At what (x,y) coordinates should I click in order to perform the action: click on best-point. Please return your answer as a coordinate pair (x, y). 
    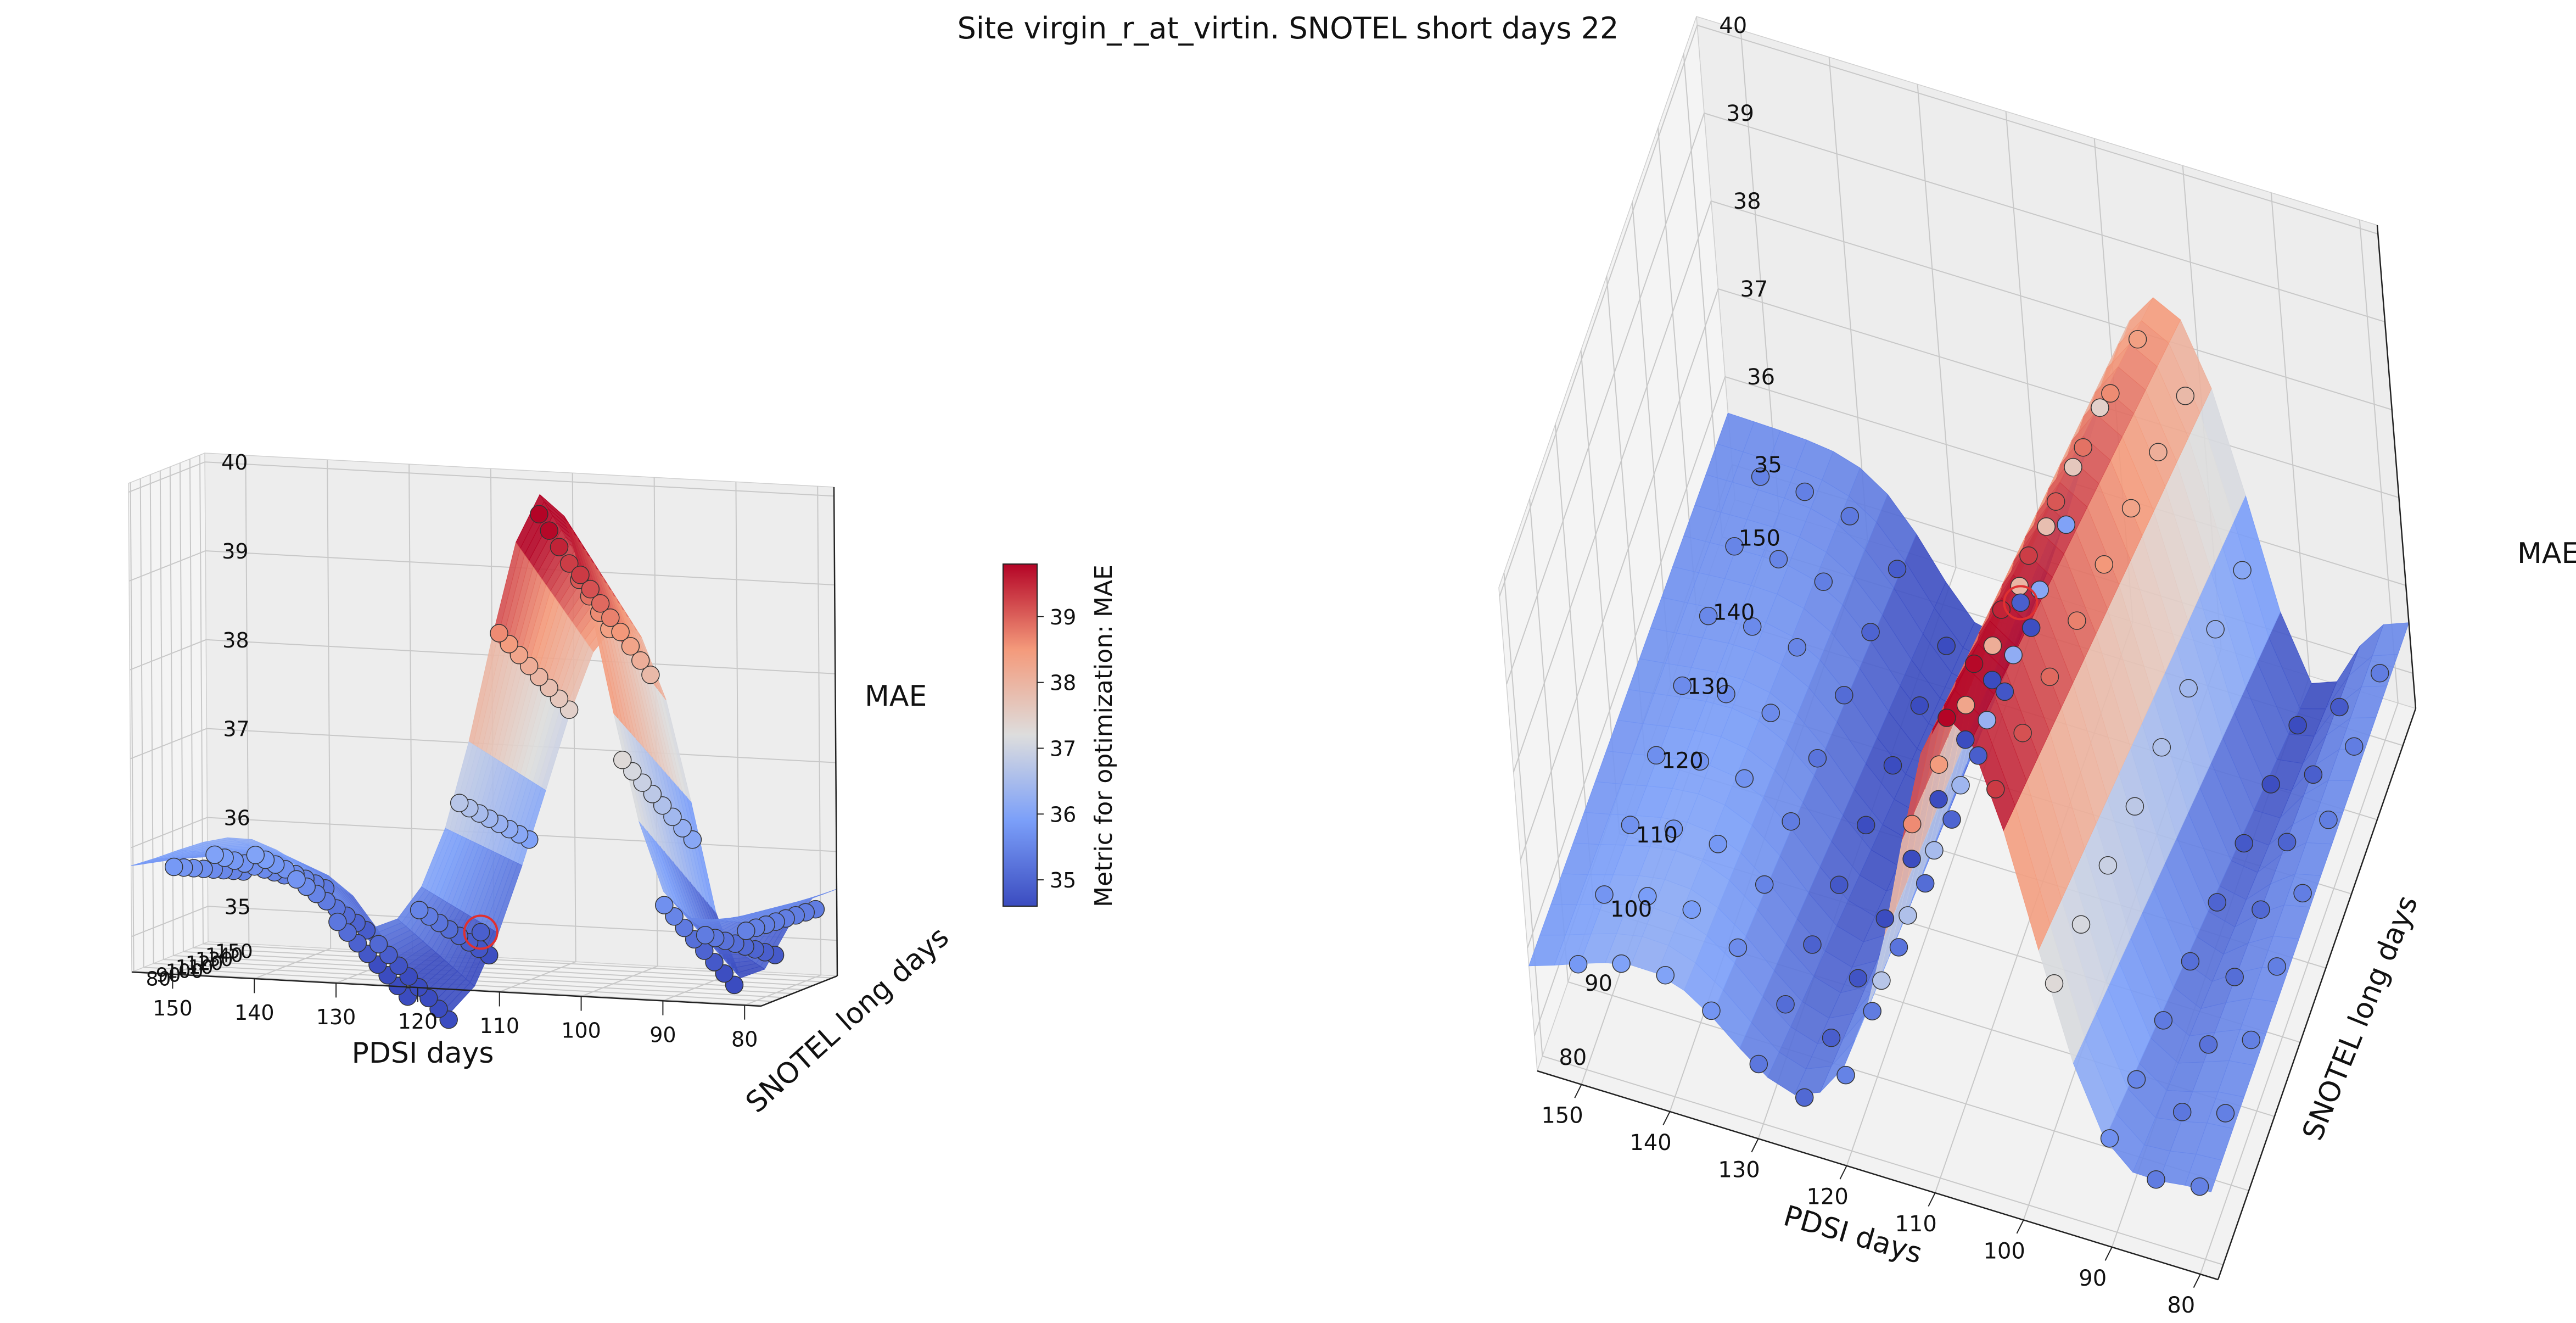
    Looking at the image, I should click on (481, 932).